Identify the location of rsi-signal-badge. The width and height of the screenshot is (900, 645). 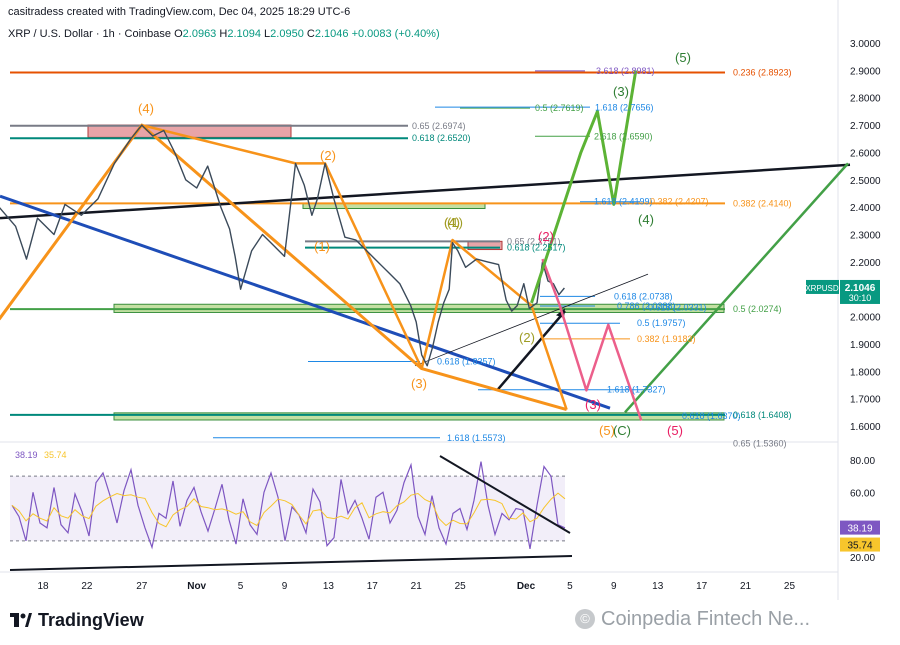
(860, 544).